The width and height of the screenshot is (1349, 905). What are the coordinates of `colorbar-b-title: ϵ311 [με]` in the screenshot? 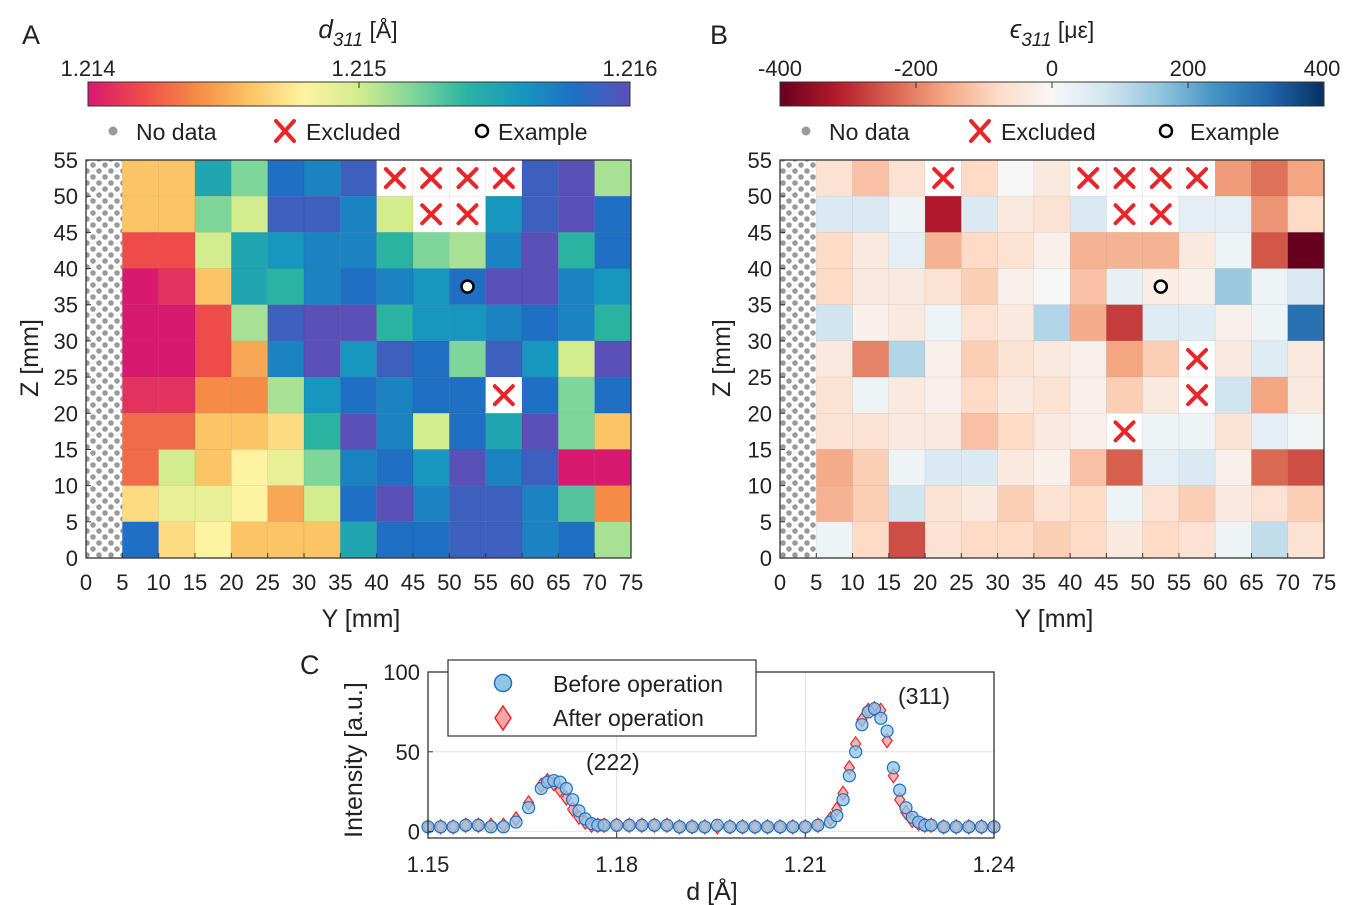 It's located at (1052, 32).